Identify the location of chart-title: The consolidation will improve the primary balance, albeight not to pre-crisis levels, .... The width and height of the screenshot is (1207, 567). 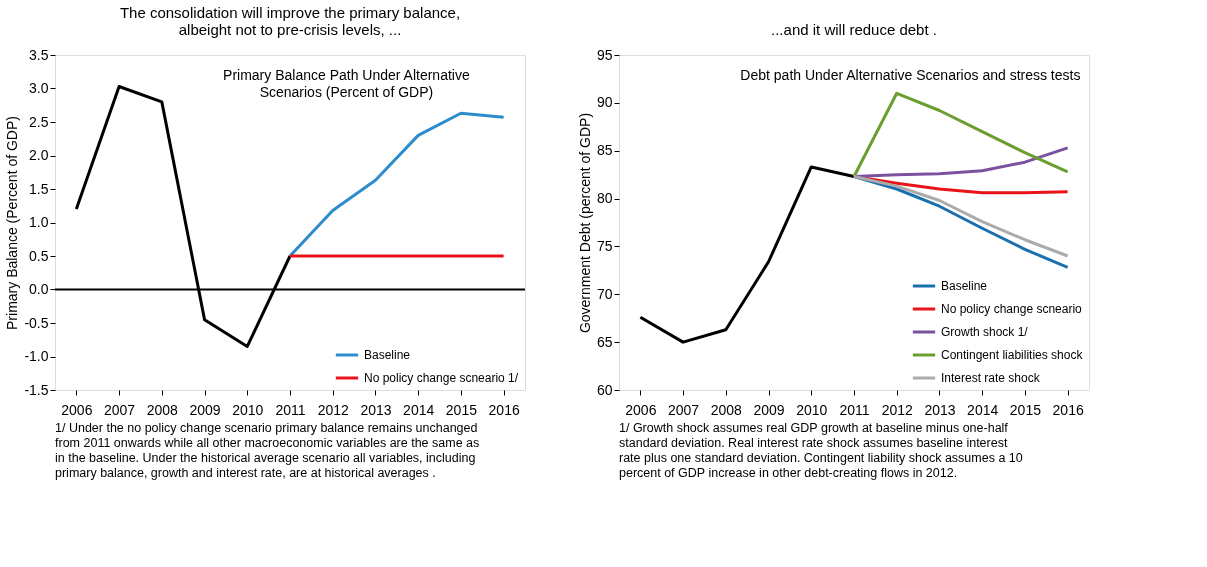
(290, 21).